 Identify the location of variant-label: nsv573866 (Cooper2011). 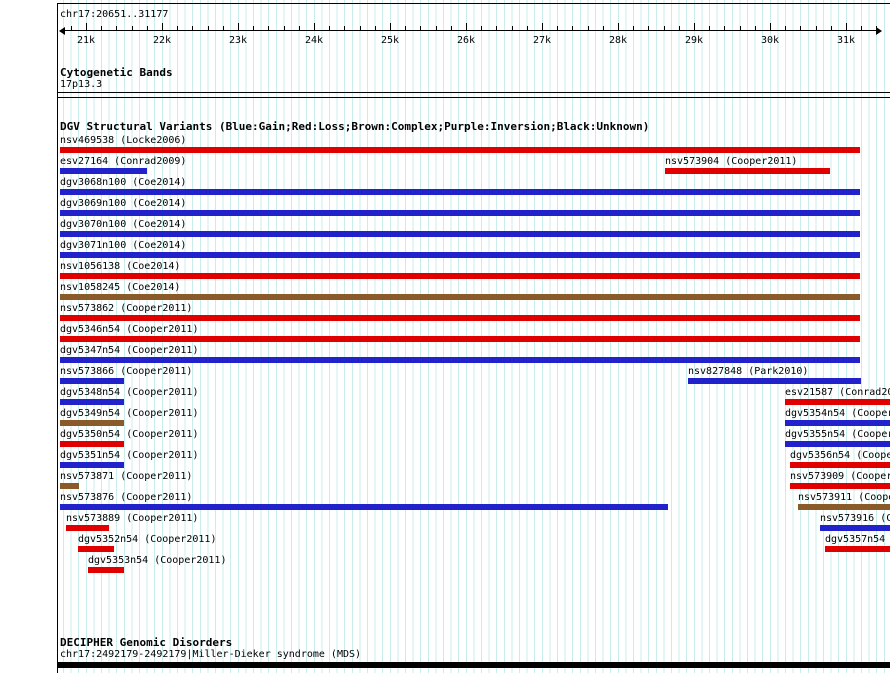
(126, 371).